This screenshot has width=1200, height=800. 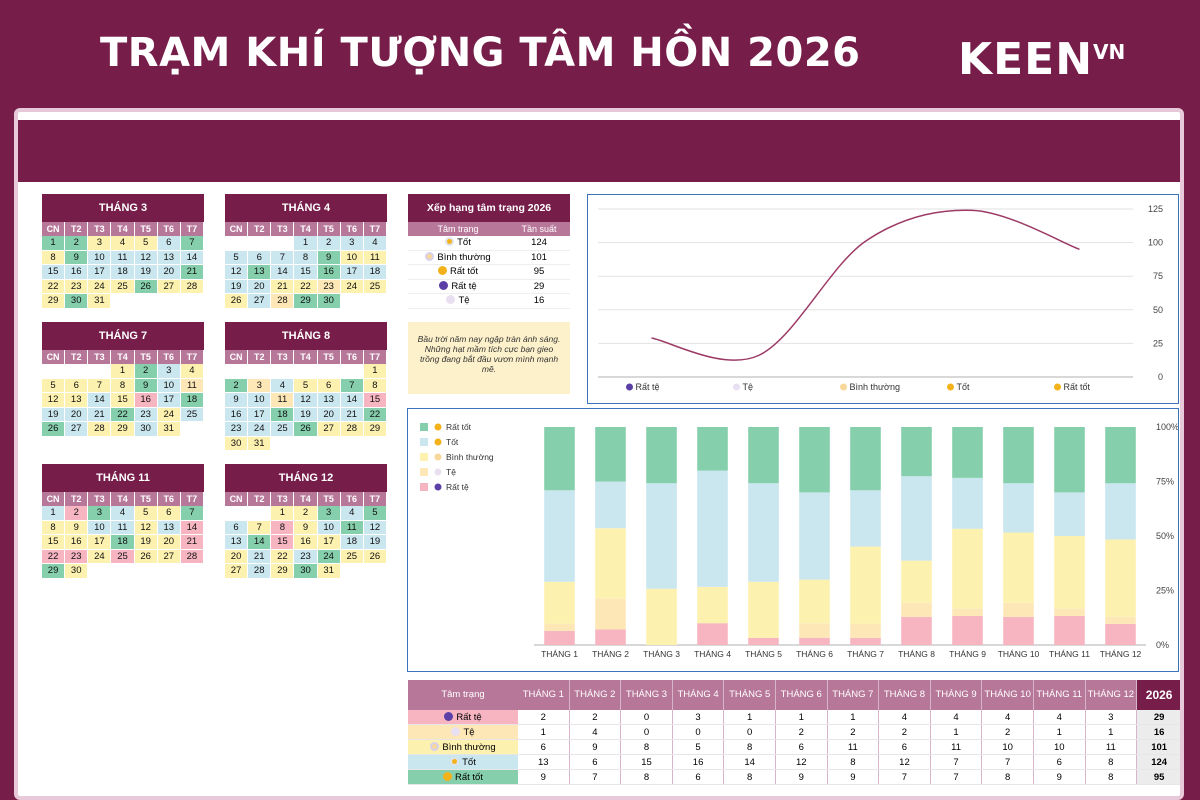 I want to click on day-cell: 7, so click(x=352, y=385).